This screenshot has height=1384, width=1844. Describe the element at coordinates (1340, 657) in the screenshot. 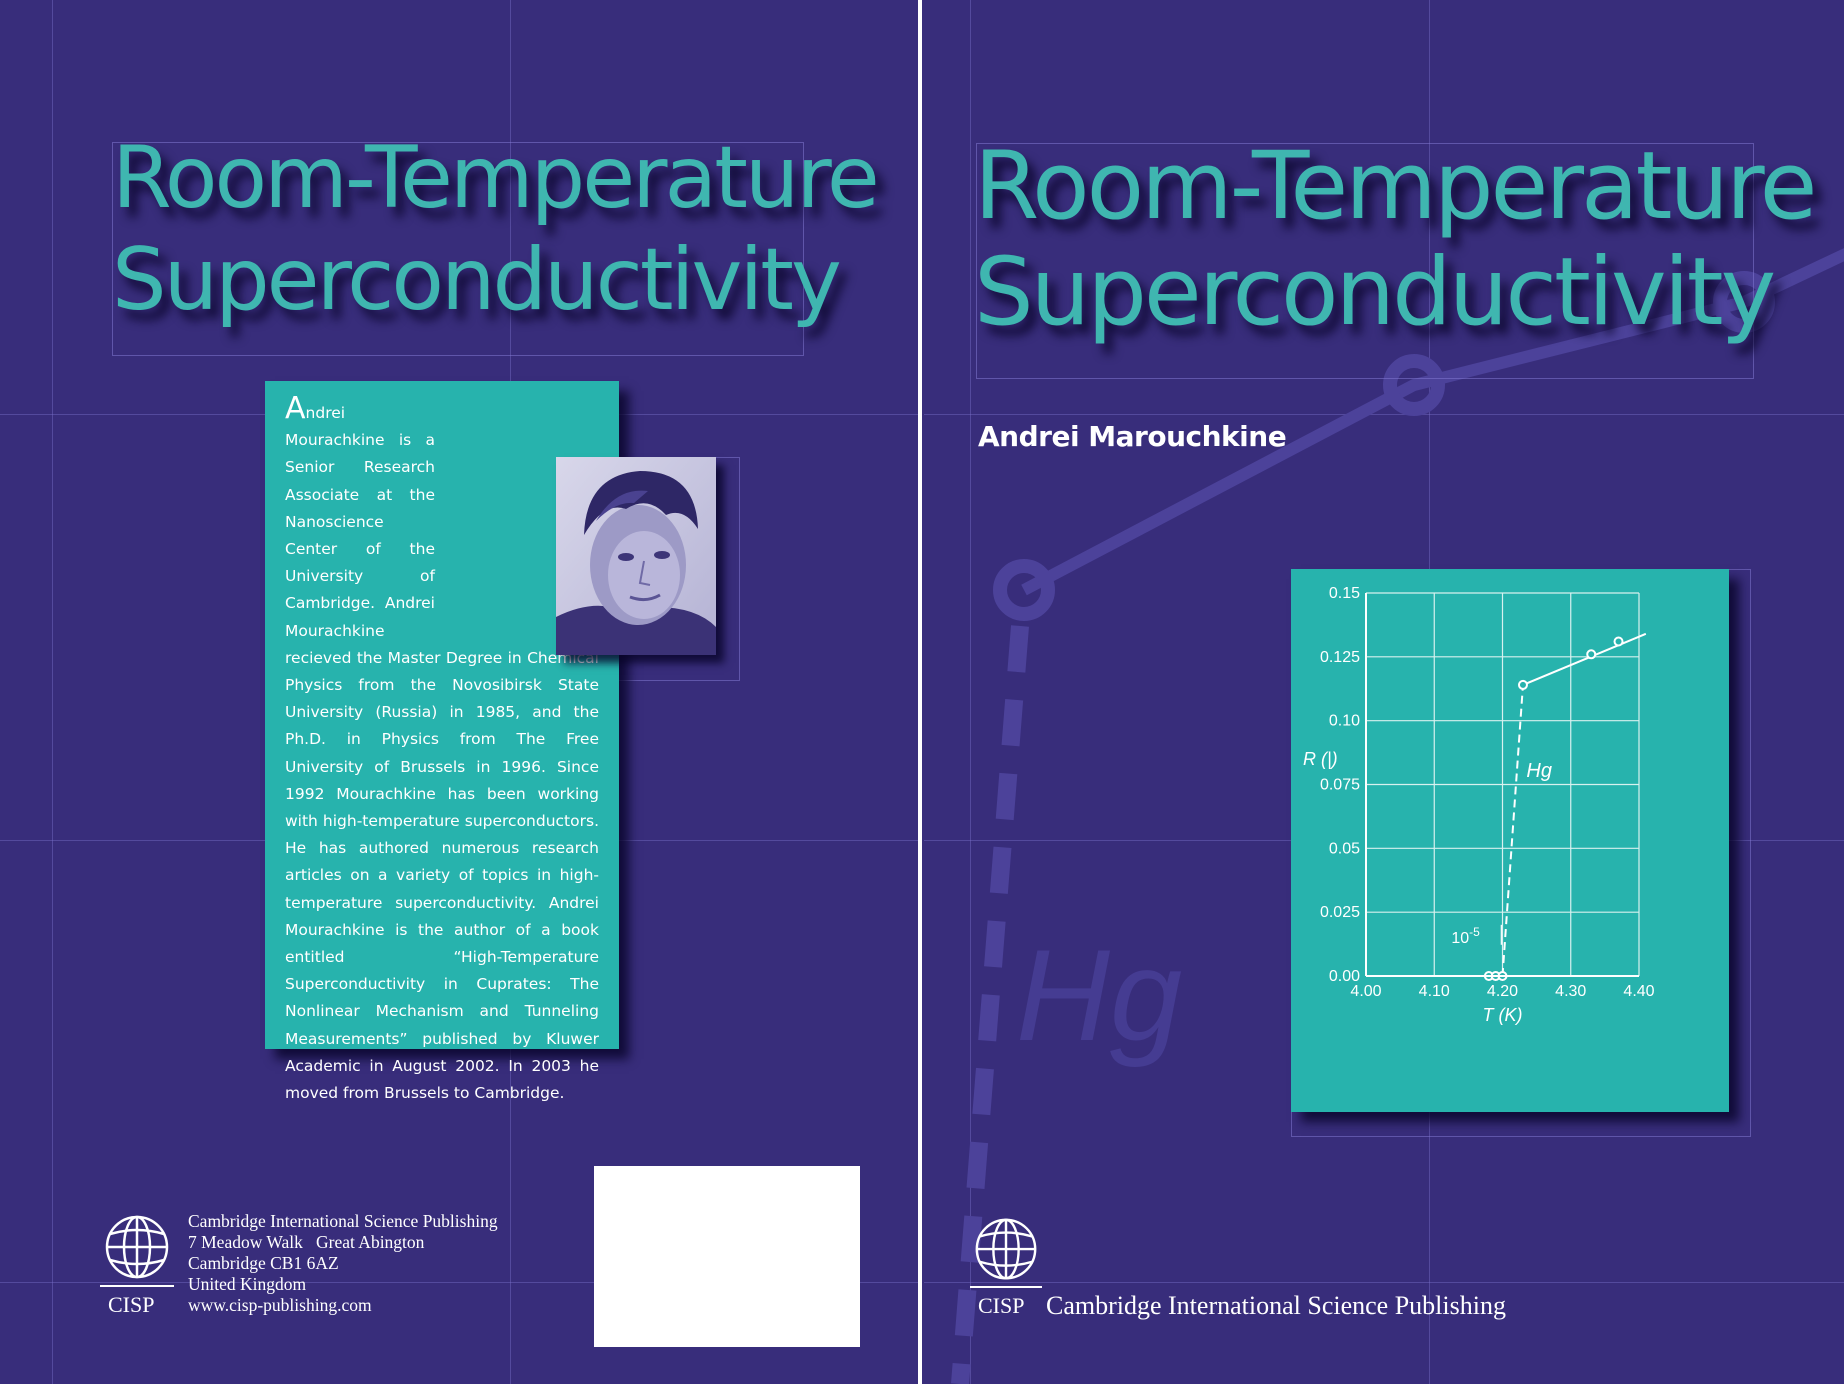

I see `y-tick-label: 0.125` at that location.